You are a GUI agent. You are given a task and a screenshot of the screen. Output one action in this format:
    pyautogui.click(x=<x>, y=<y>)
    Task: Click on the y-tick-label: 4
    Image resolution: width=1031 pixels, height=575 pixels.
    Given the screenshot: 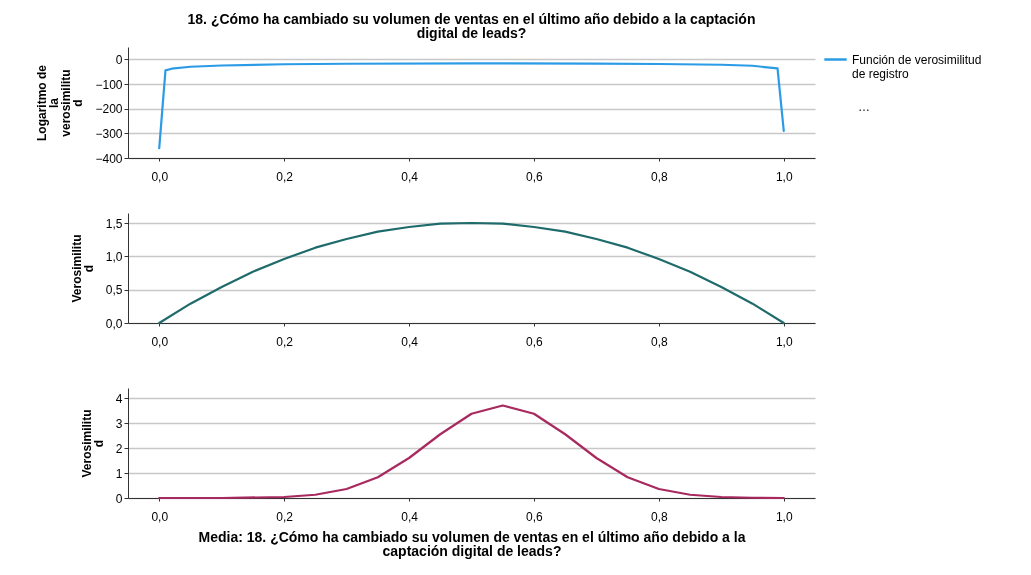 What is the action you would take?
    pyautogui.click(x=119, y=398)
    